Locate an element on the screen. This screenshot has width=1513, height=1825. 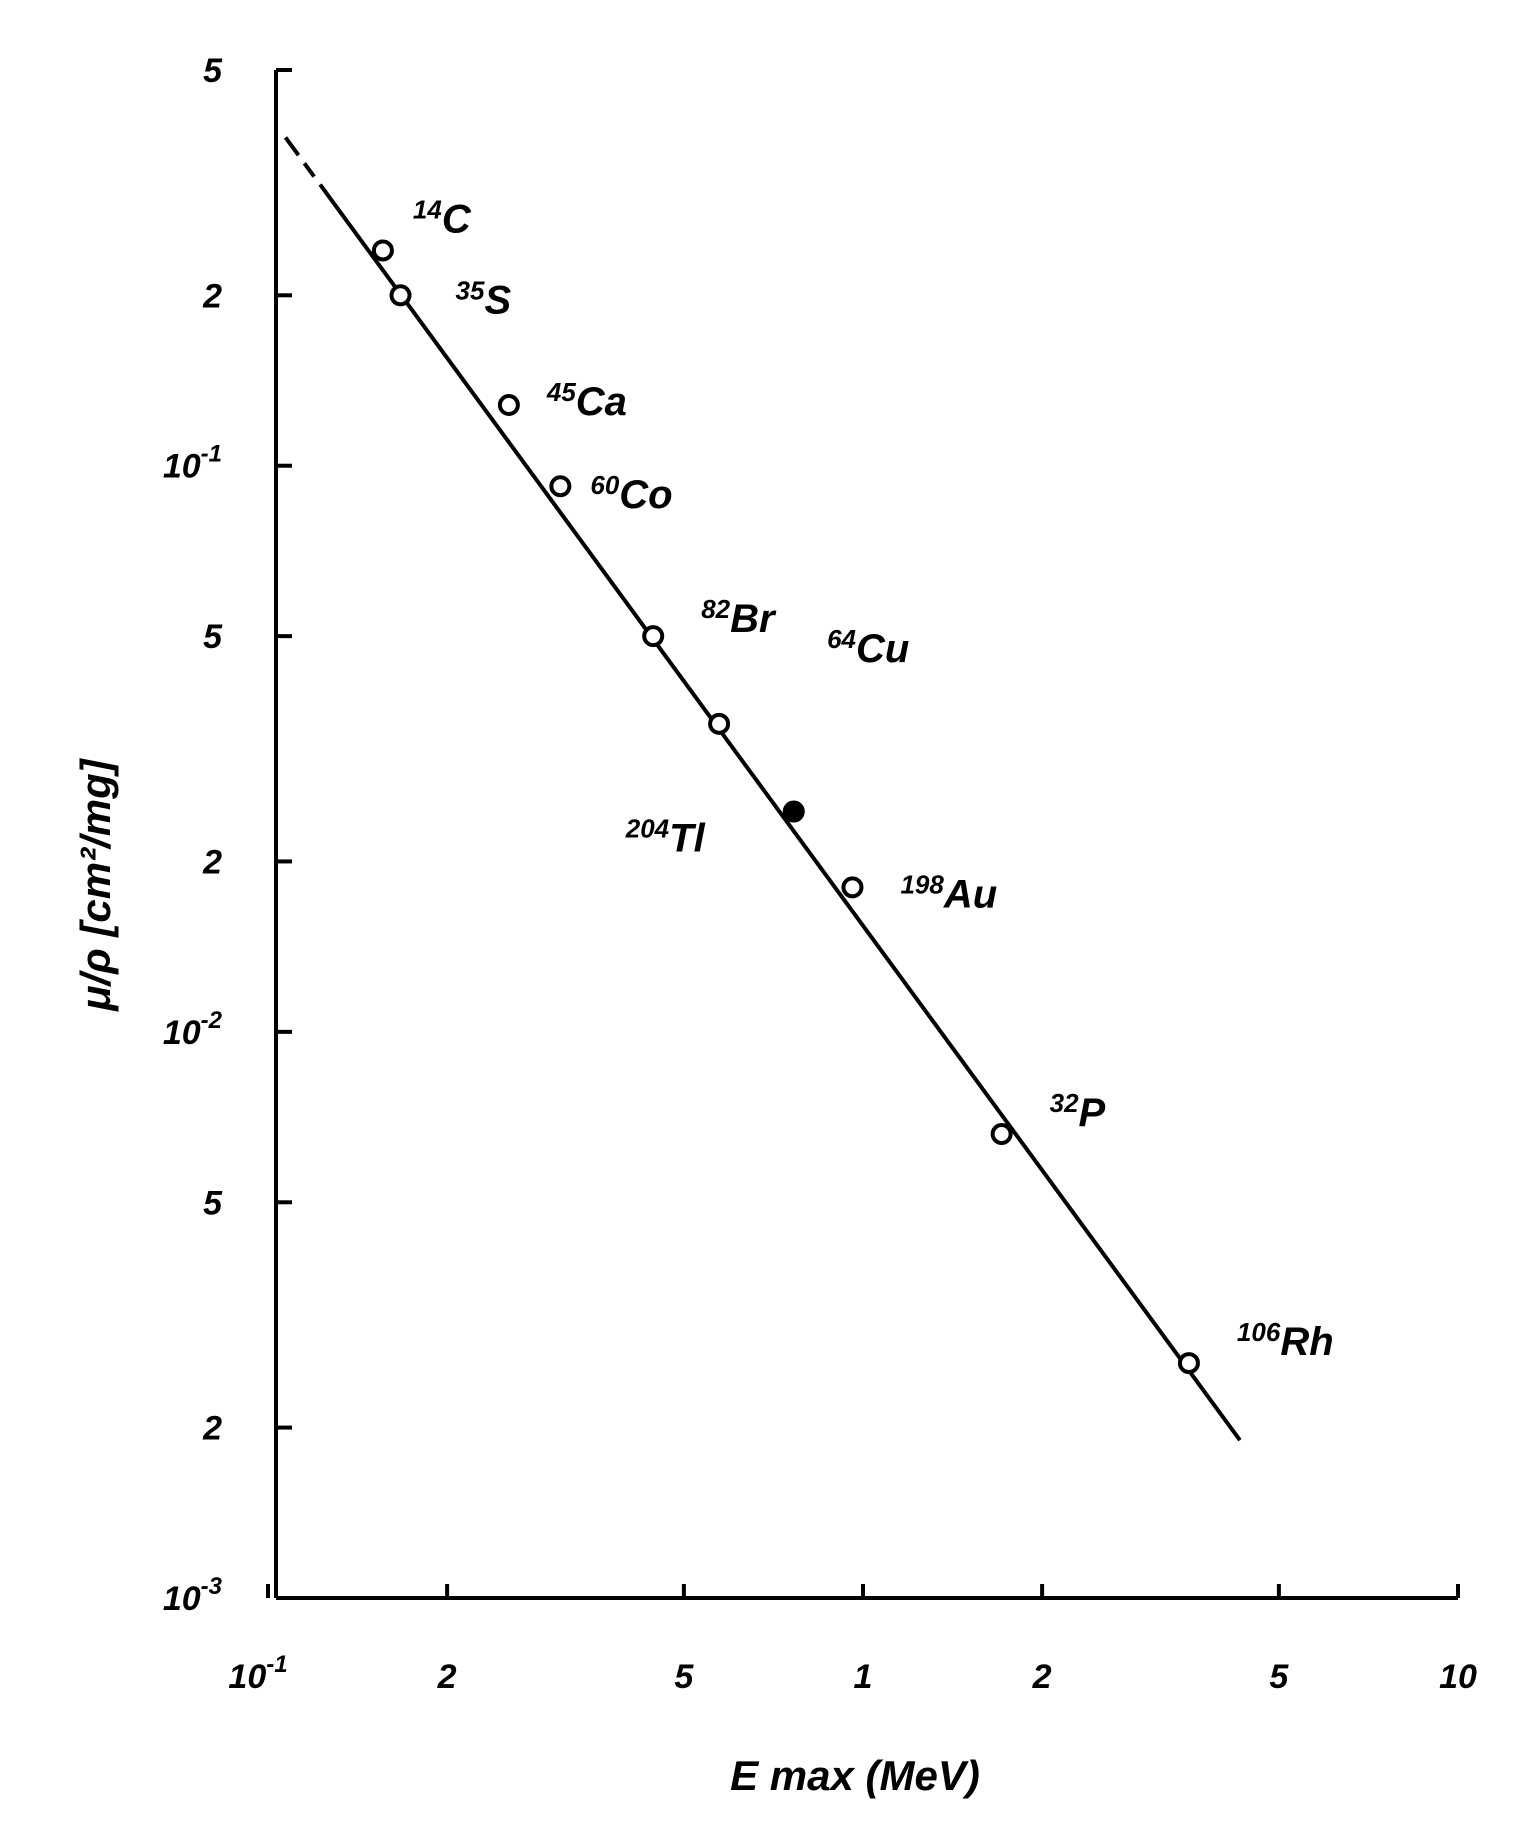
point-label: 32P is located at coordinates (1078, 1111).